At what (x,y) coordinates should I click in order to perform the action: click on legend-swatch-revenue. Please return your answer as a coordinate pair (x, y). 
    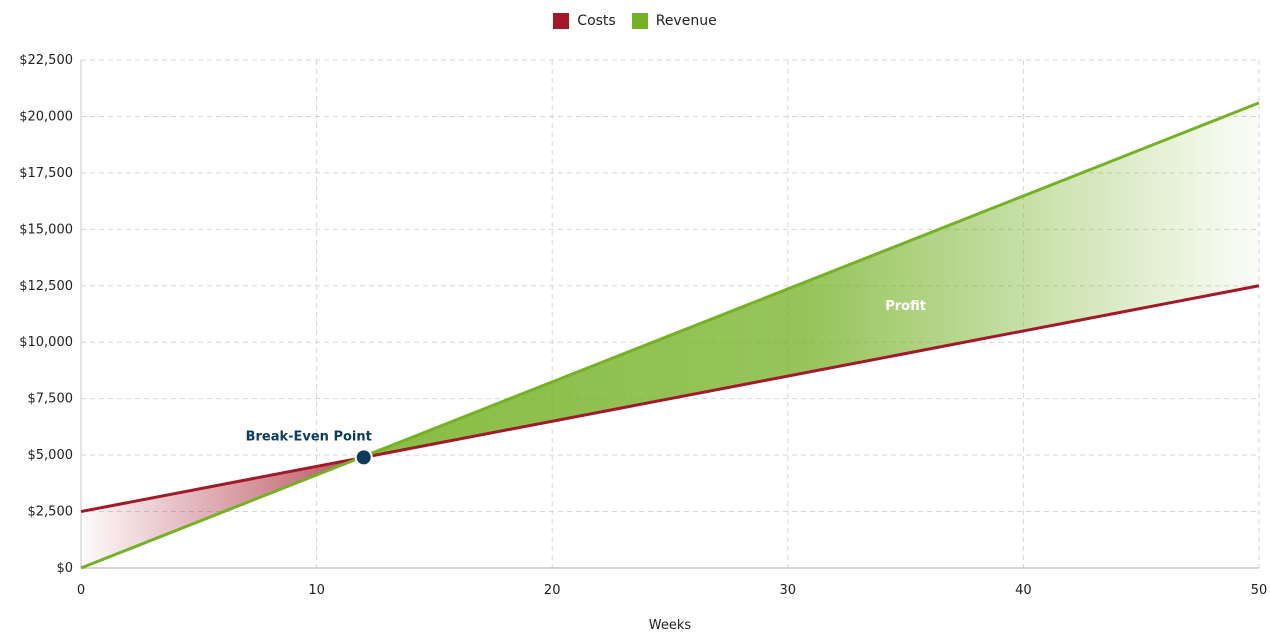
    Looking at the image, I should click on (639, 21).